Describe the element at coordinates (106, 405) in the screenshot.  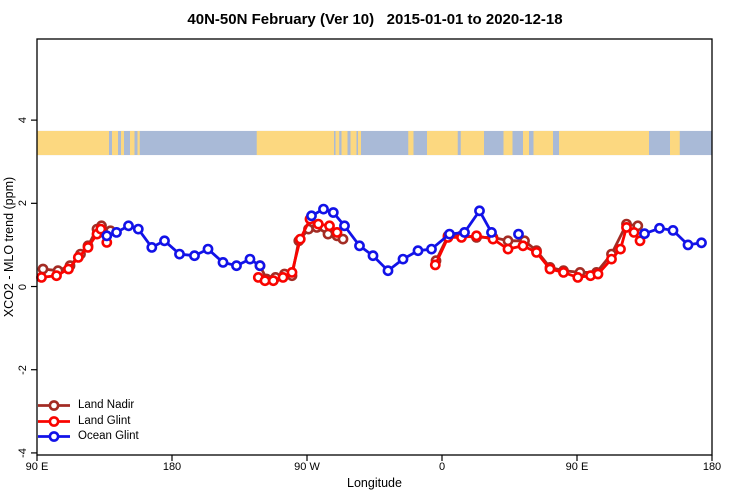
I see `legend-label-land-nadir: Land Nadir` at that location.